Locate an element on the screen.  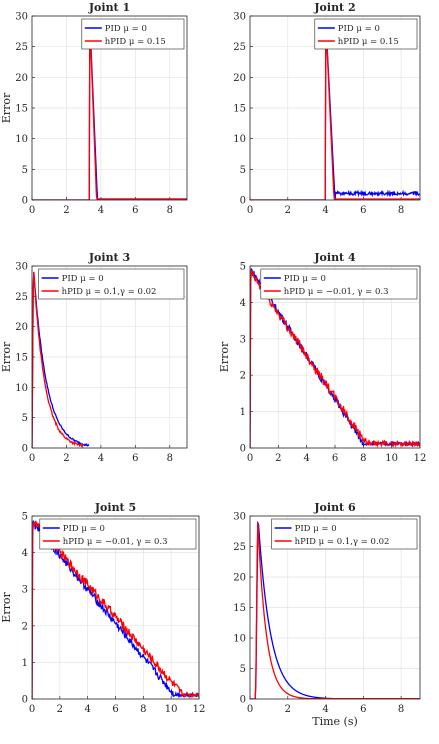
x-axis-label: Time (s) is located at coordinates (335, 721).